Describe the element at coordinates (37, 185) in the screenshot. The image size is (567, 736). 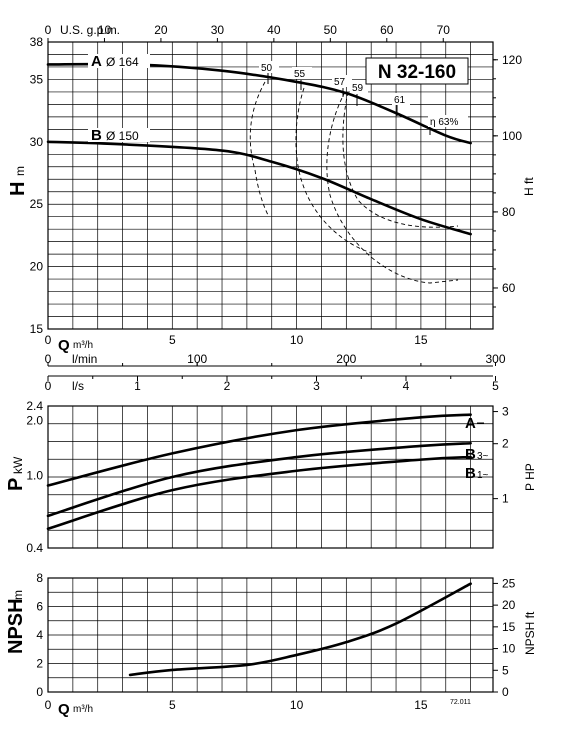
I see `head-m-axis: 15 20 25 30 35 38` at that location.